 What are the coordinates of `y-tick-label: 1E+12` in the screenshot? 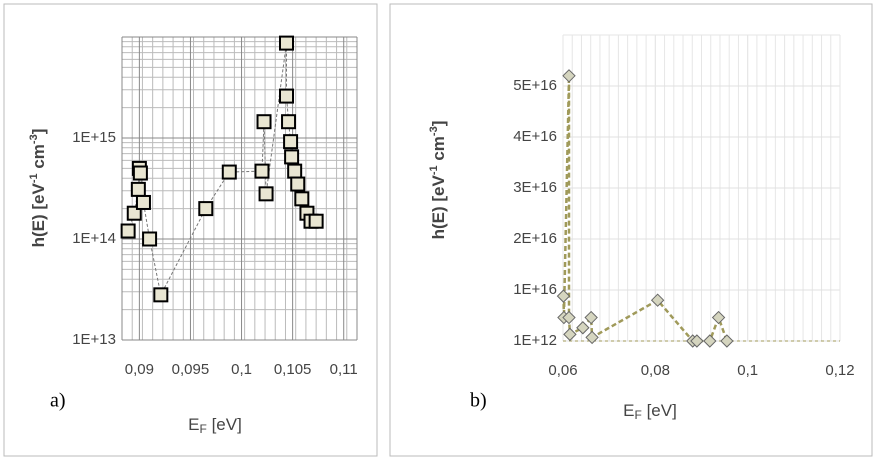 It's located at (535, 340).